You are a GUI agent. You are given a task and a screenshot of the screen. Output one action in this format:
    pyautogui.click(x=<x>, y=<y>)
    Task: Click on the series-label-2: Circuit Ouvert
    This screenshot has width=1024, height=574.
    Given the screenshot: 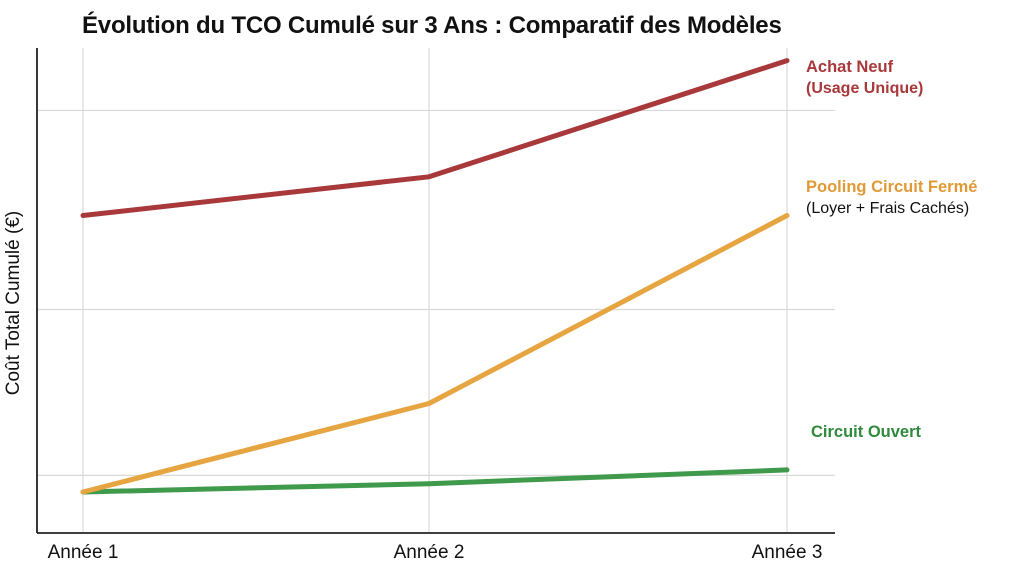 What is the action you would take?
    pyautogui.click(x=866, y=432)
    